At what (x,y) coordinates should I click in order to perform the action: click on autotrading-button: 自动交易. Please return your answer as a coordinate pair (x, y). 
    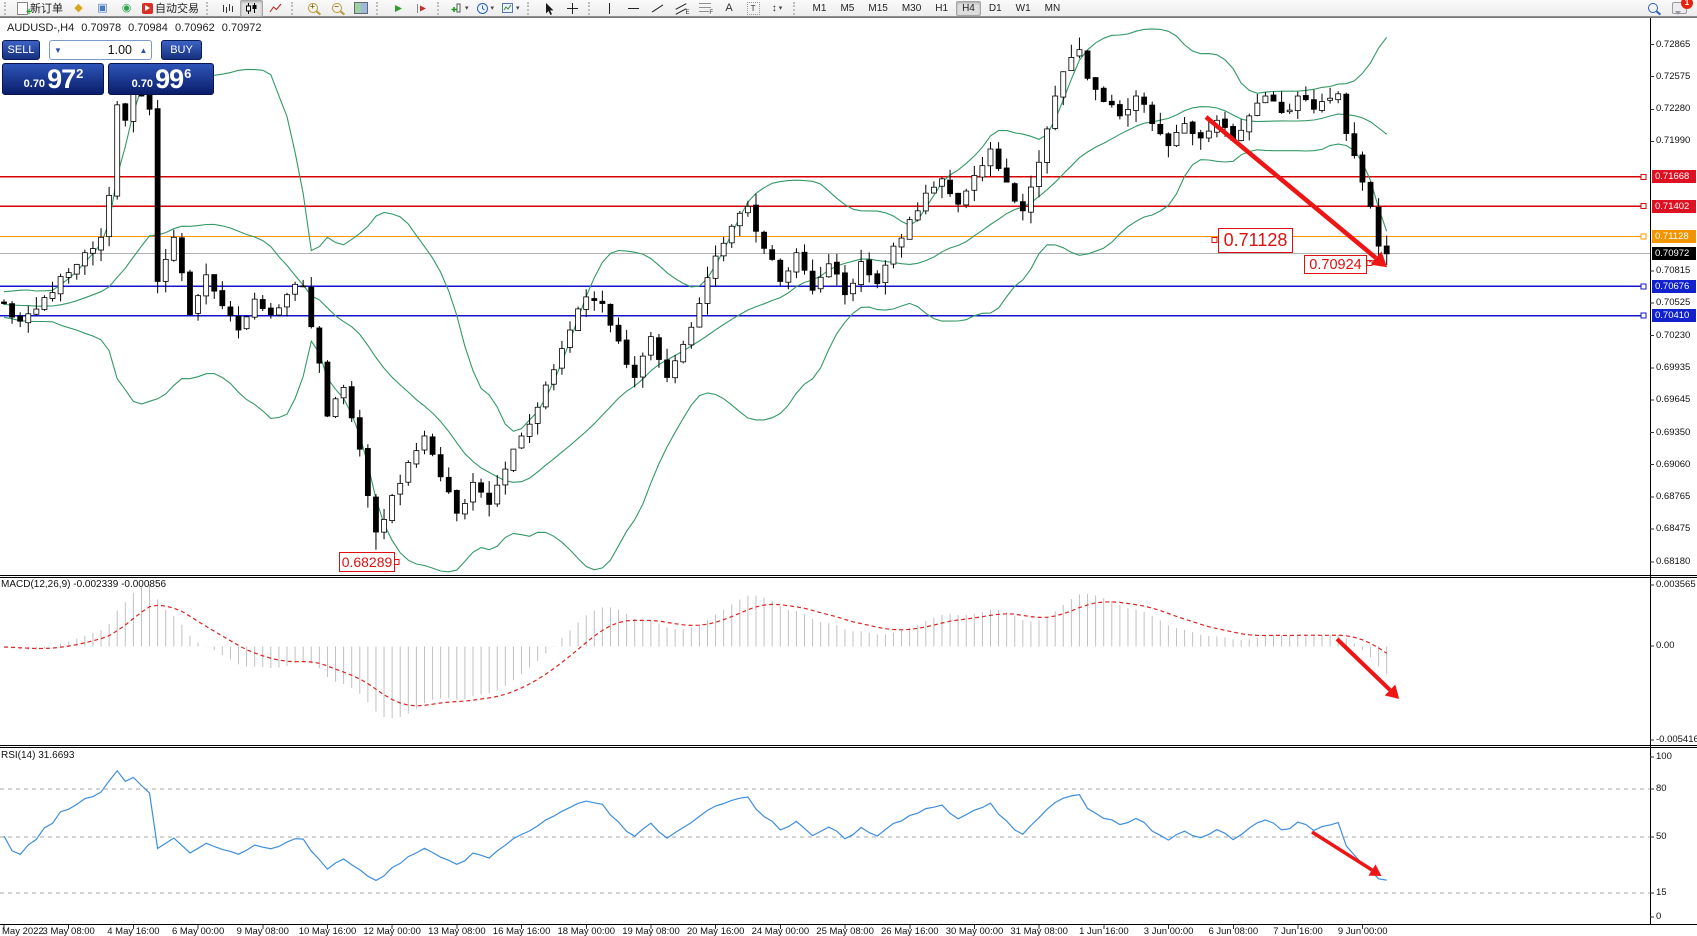
    Looking at the image, I should click on (170, 8).